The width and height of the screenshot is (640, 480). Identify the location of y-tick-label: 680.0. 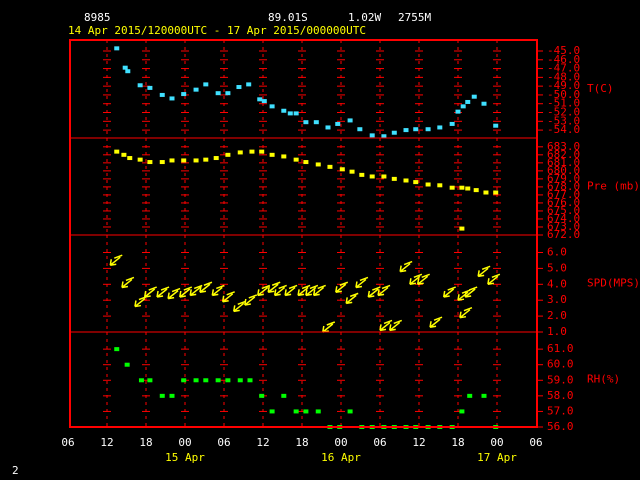
(563, 170).